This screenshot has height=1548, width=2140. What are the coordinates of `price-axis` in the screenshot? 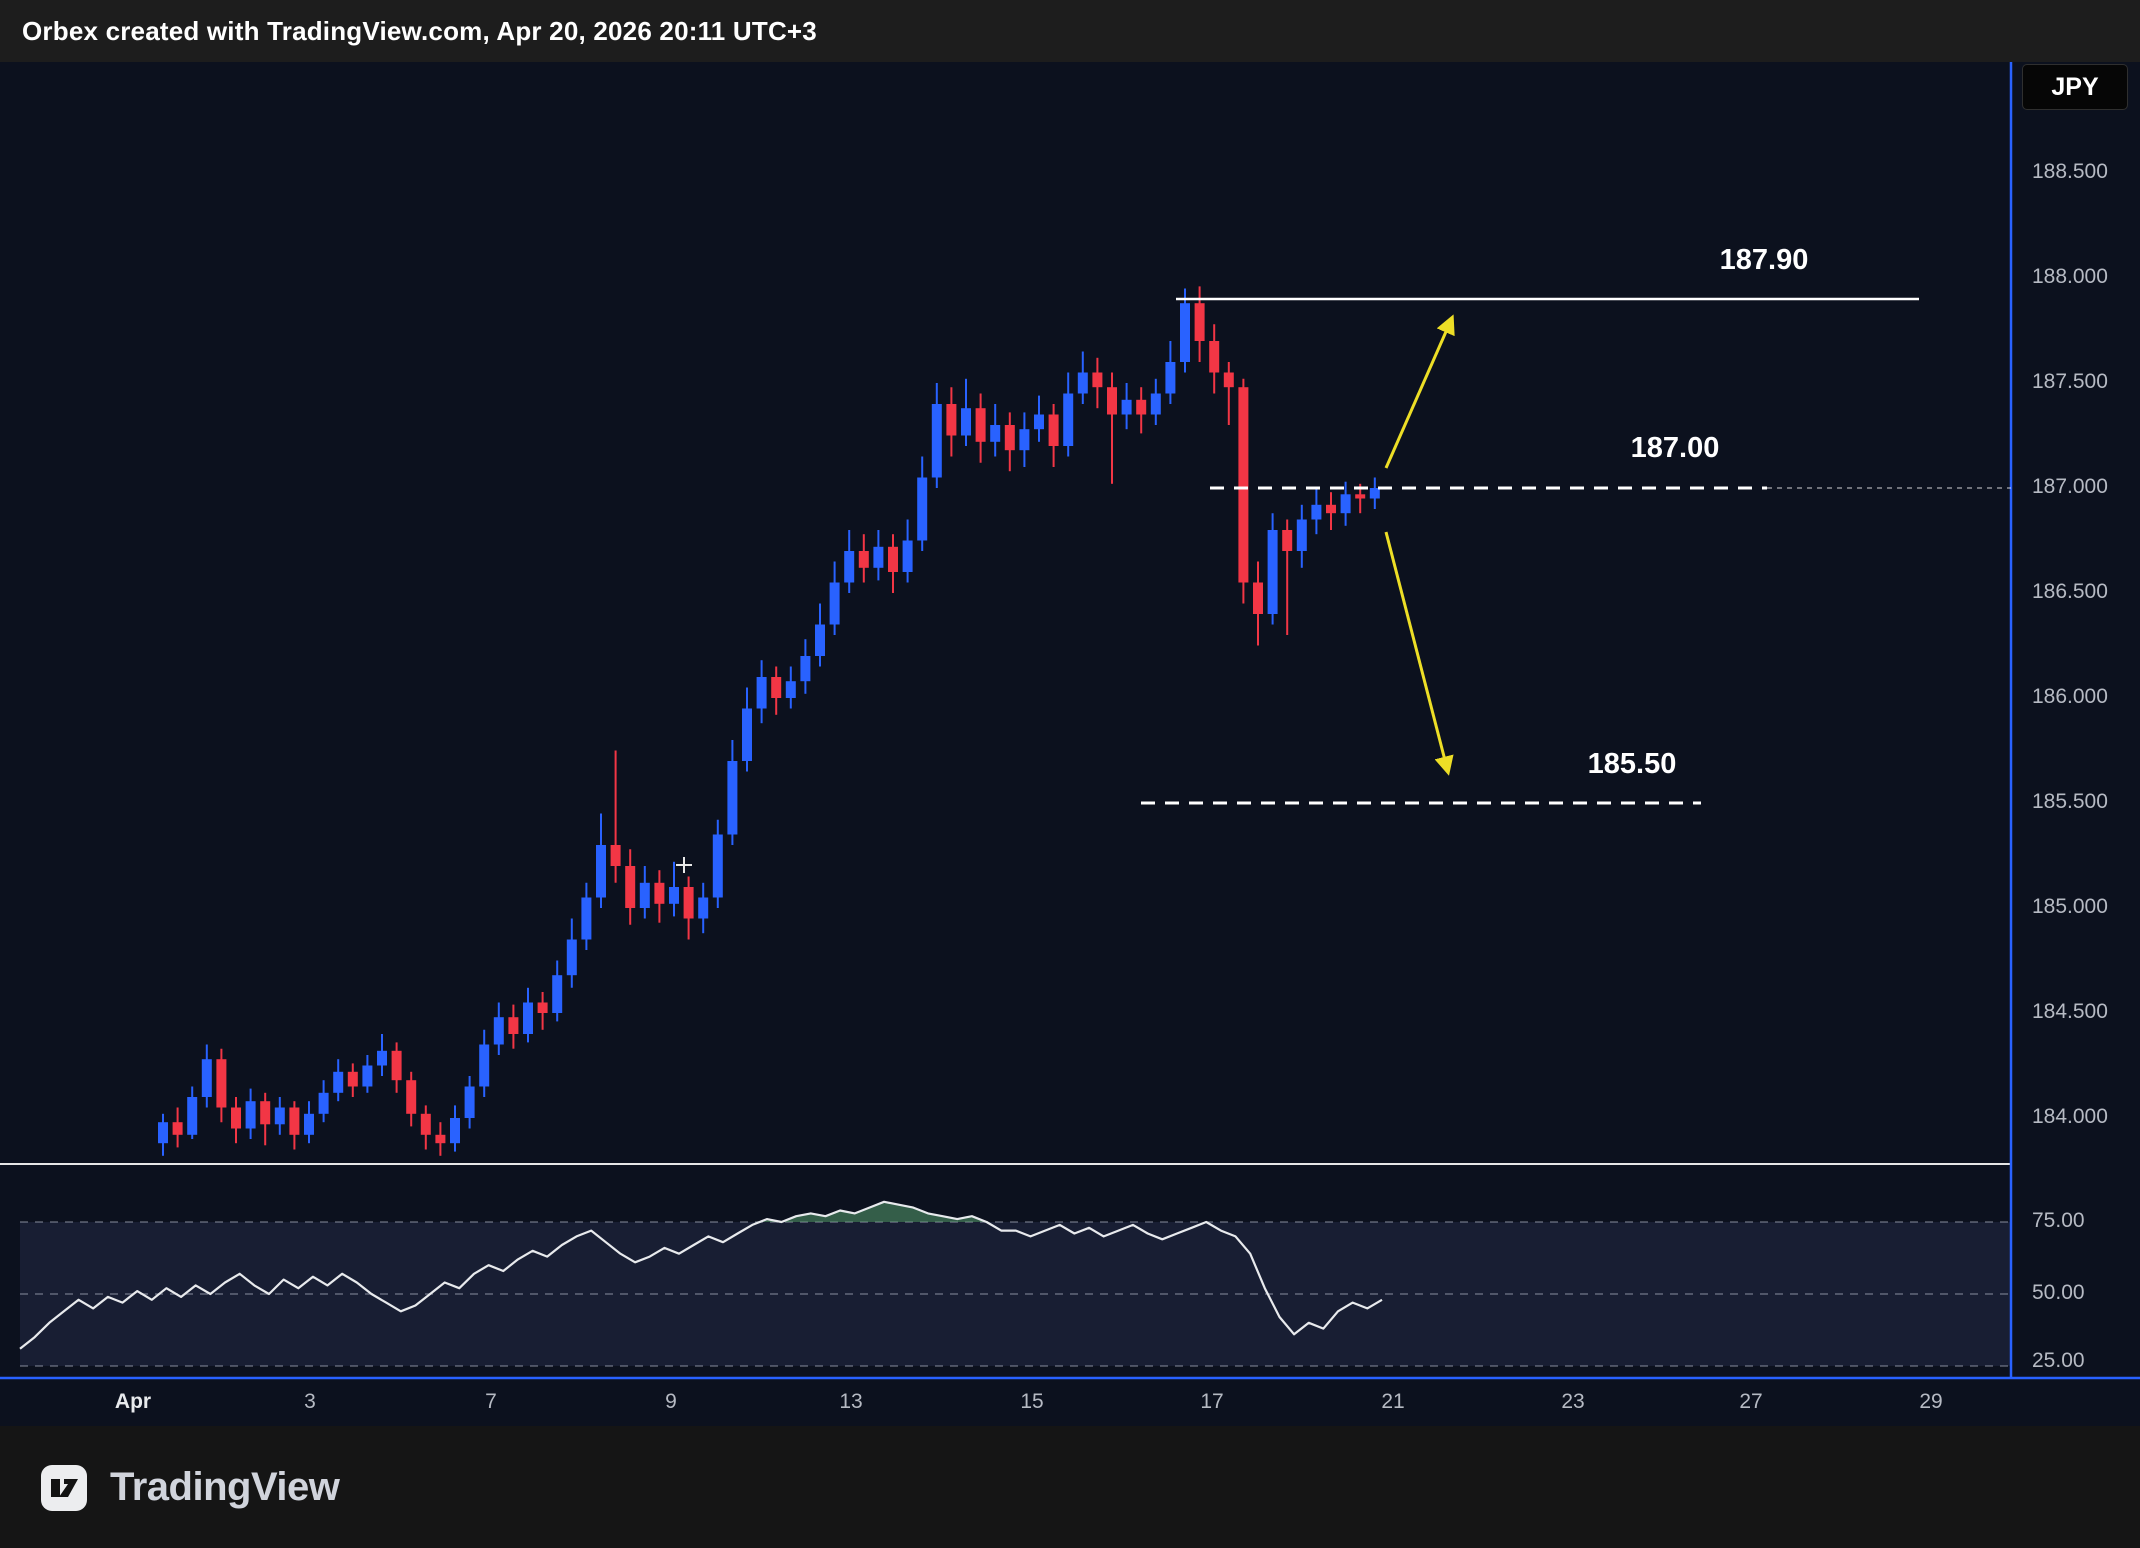 It's located at (2076, 720).